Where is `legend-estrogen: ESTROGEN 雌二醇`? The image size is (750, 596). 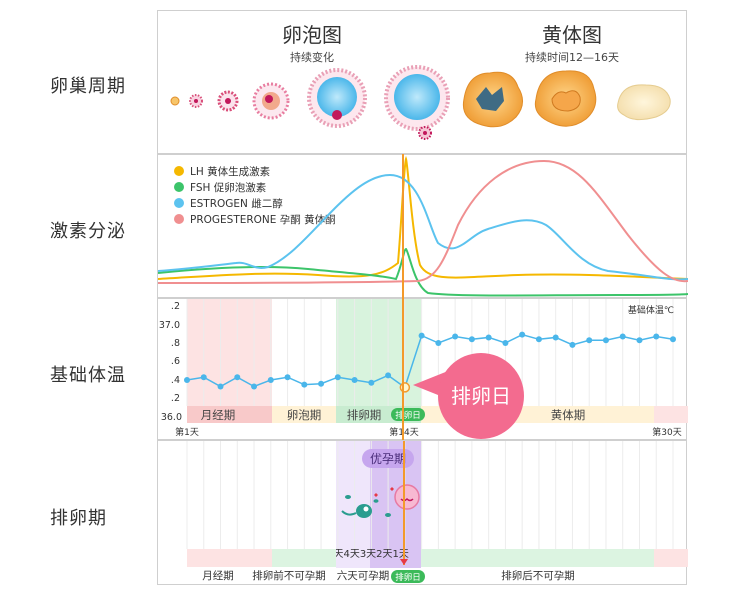 legend-estrogen: ESTROGEN 雌二醇 is located at coordinates (236, 203).